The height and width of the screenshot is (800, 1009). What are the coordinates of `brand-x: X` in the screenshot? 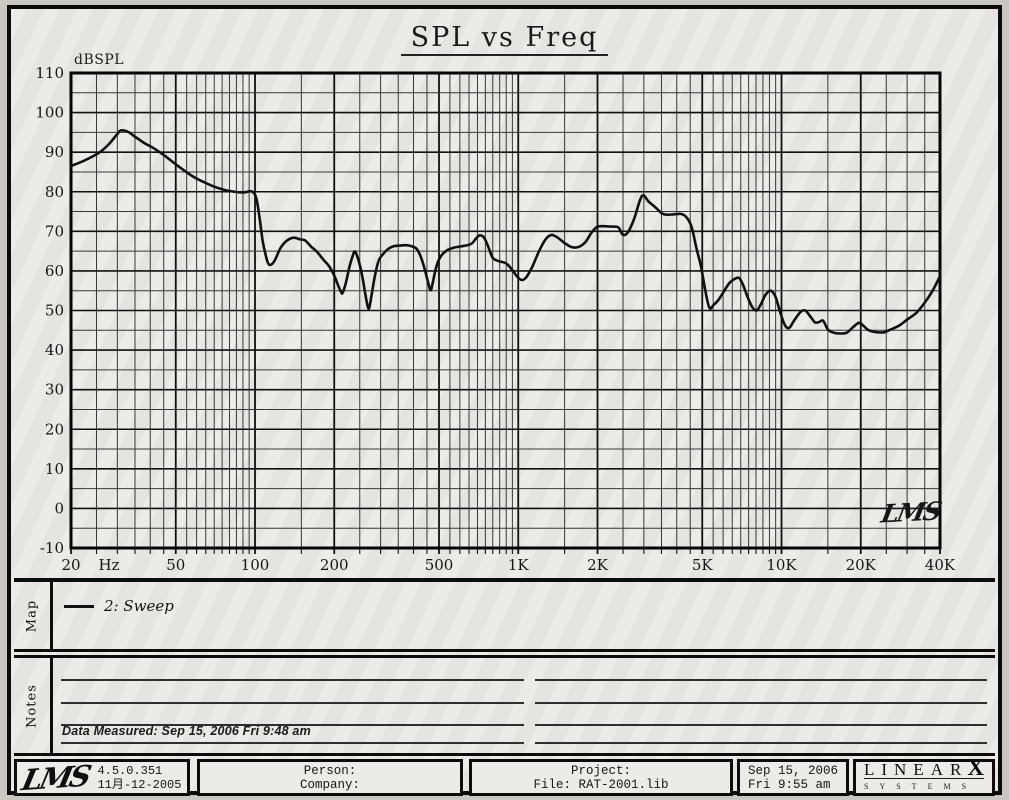 It's located at (975, 767).